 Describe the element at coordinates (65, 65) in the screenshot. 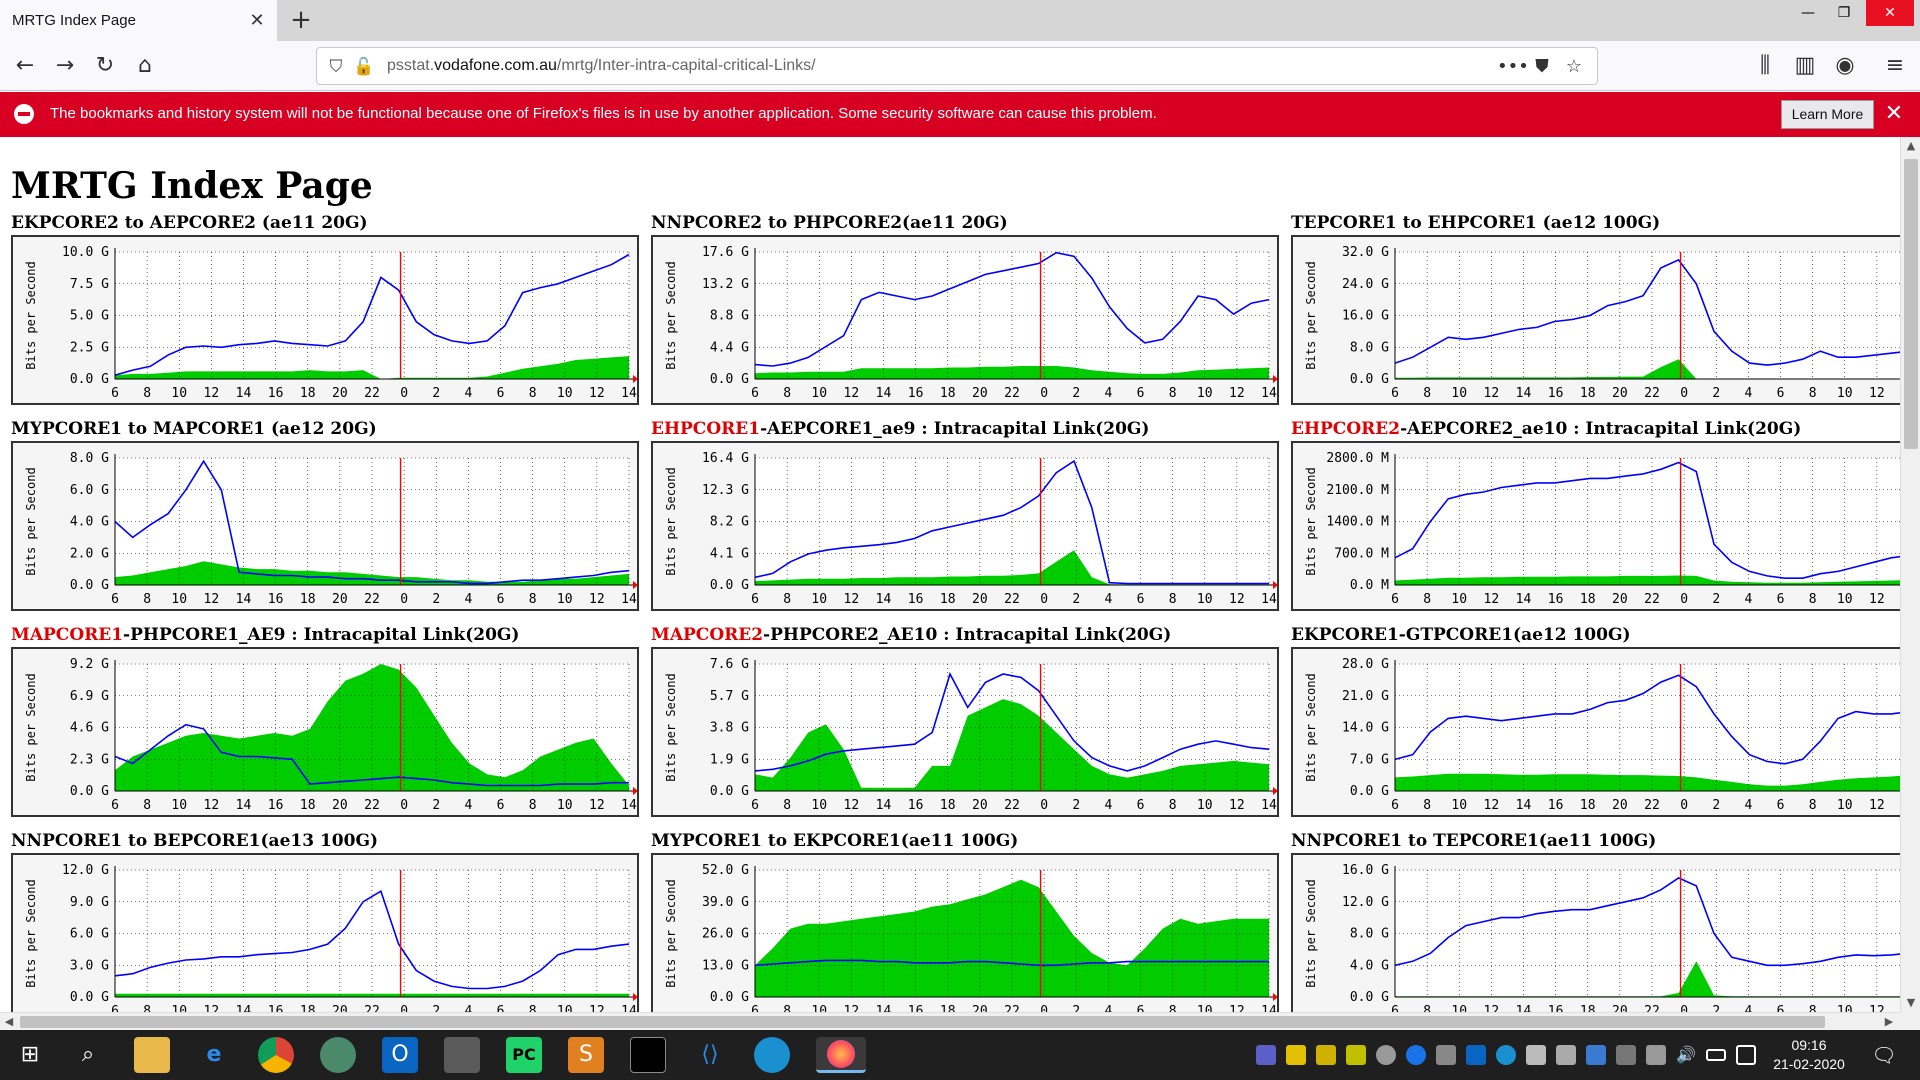

I see `forward-icon: →` at that location.